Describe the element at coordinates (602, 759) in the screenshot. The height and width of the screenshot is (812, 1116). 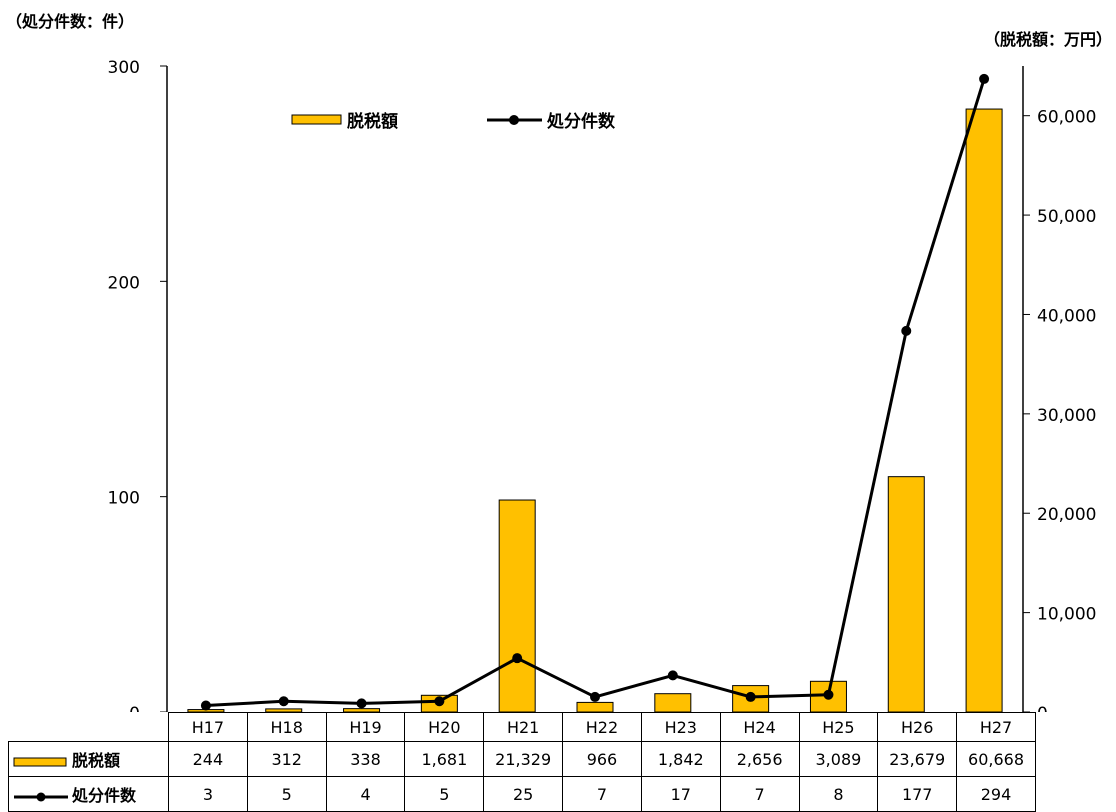
I see `table-cell: 966` at that location.